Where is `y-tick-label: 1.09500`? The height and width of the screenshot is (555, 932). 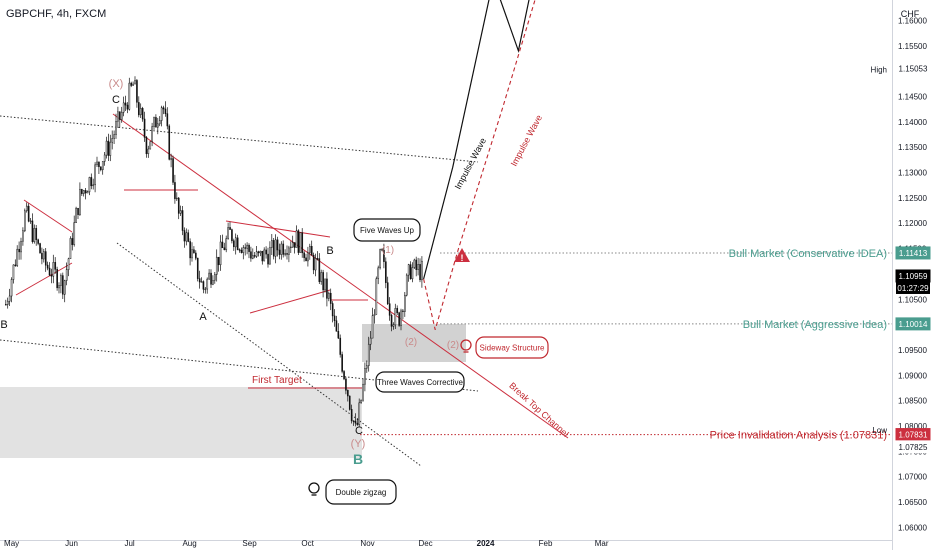
y-tick-label: 1.09500 is located at coordinates (912, 350).